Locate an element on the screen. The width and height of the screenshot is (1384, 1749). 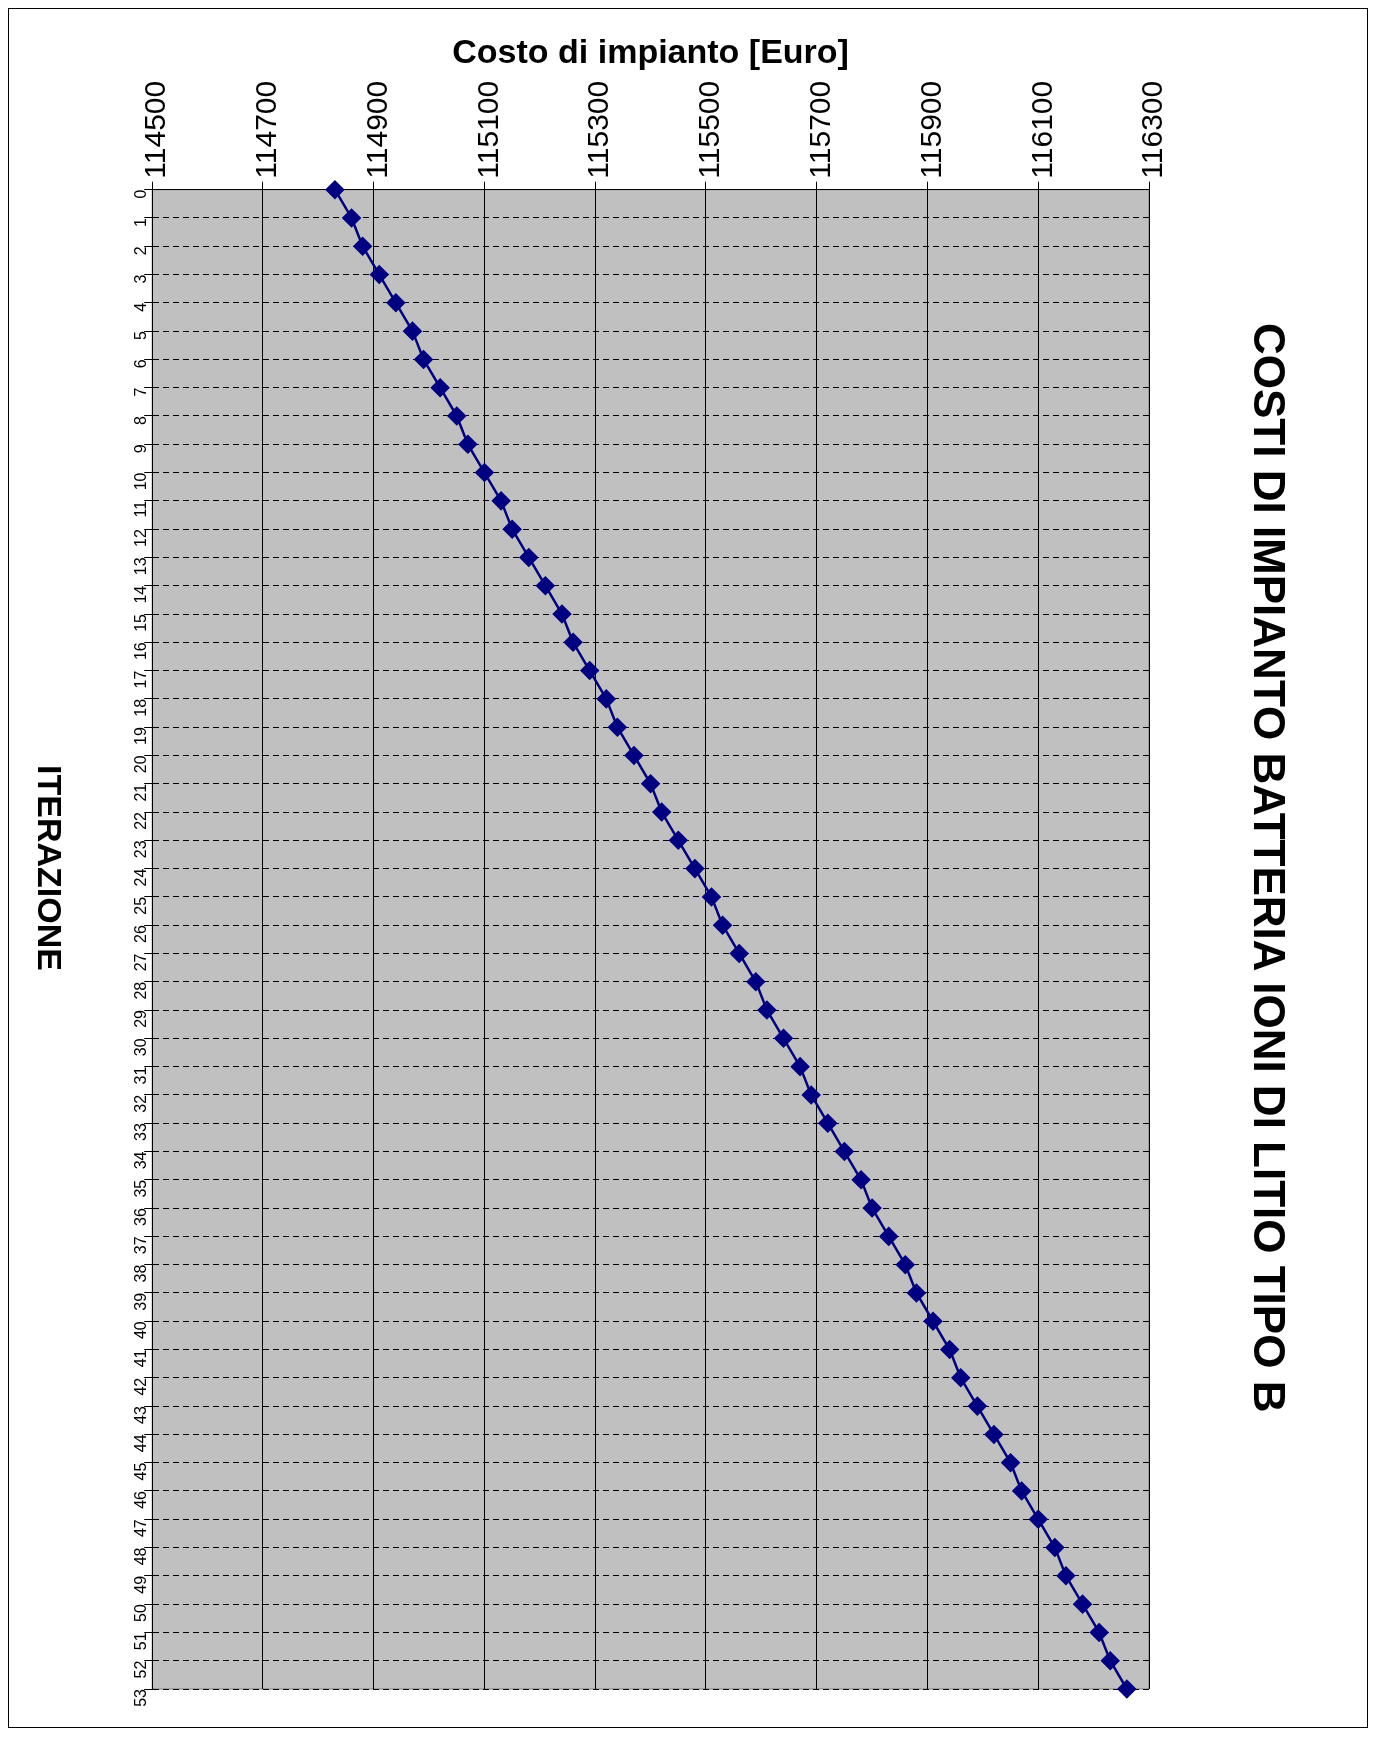
y-tick-label: 28 is located at coordinates (140, 990).